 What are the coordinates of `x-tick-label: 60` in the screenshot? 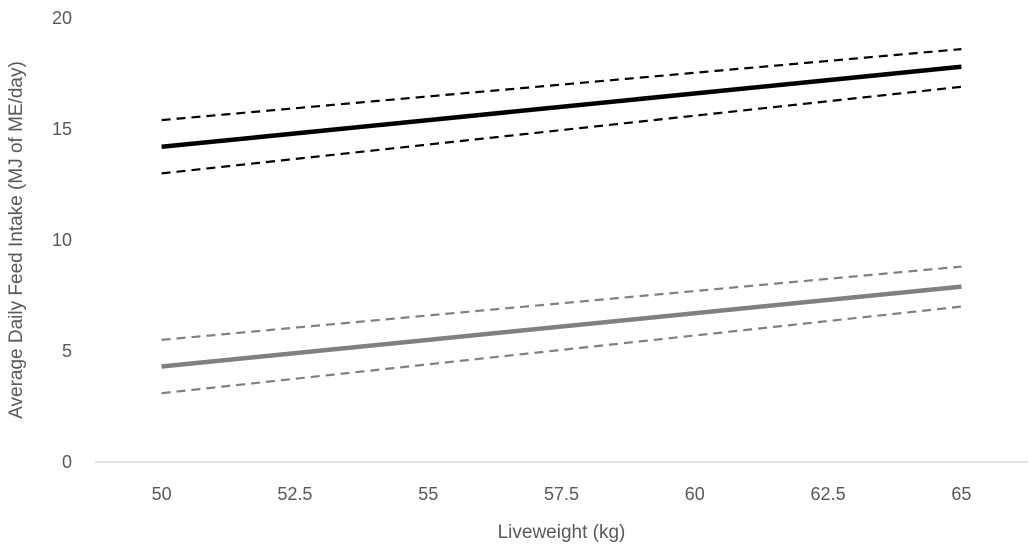 It's located at (695, 494).